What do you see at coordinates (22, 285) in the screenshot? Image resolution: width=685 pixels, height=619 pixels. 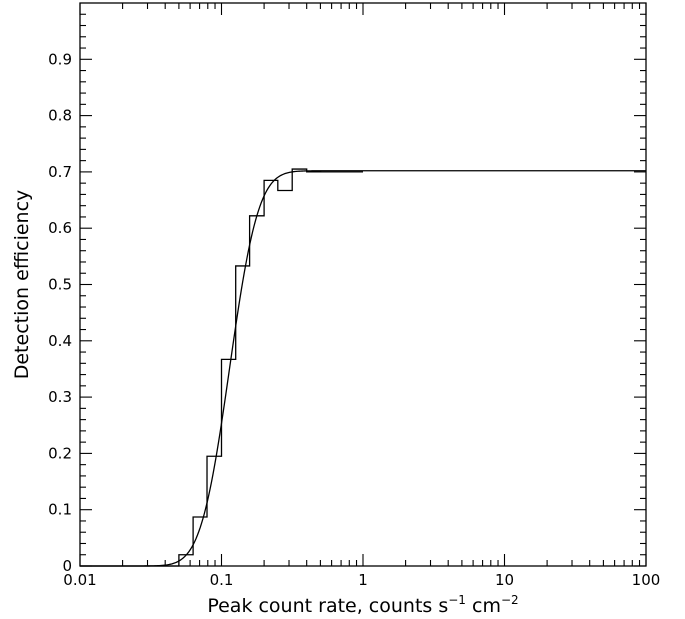 I see `y-axis-label: Detection efficiency` at bounding box center [22, 285].